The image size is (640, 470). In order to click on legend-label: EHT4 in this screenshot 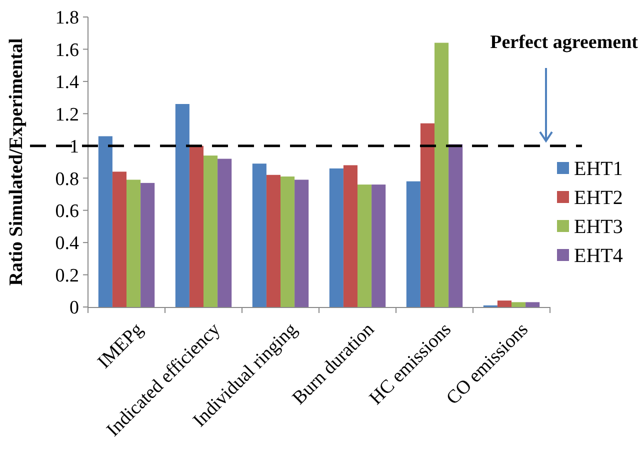, I will do `click(598, 256)`.